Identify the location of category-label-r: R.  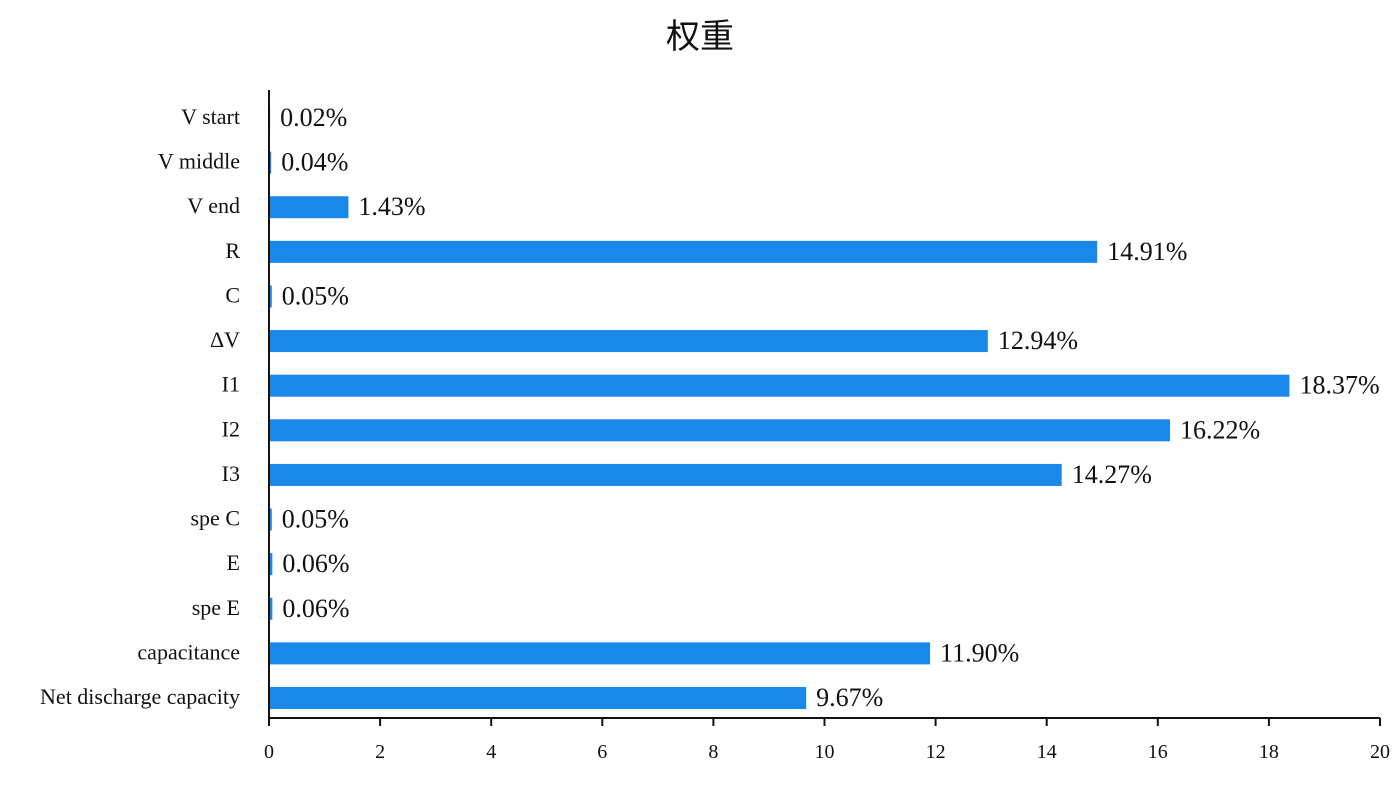
(232, 250).